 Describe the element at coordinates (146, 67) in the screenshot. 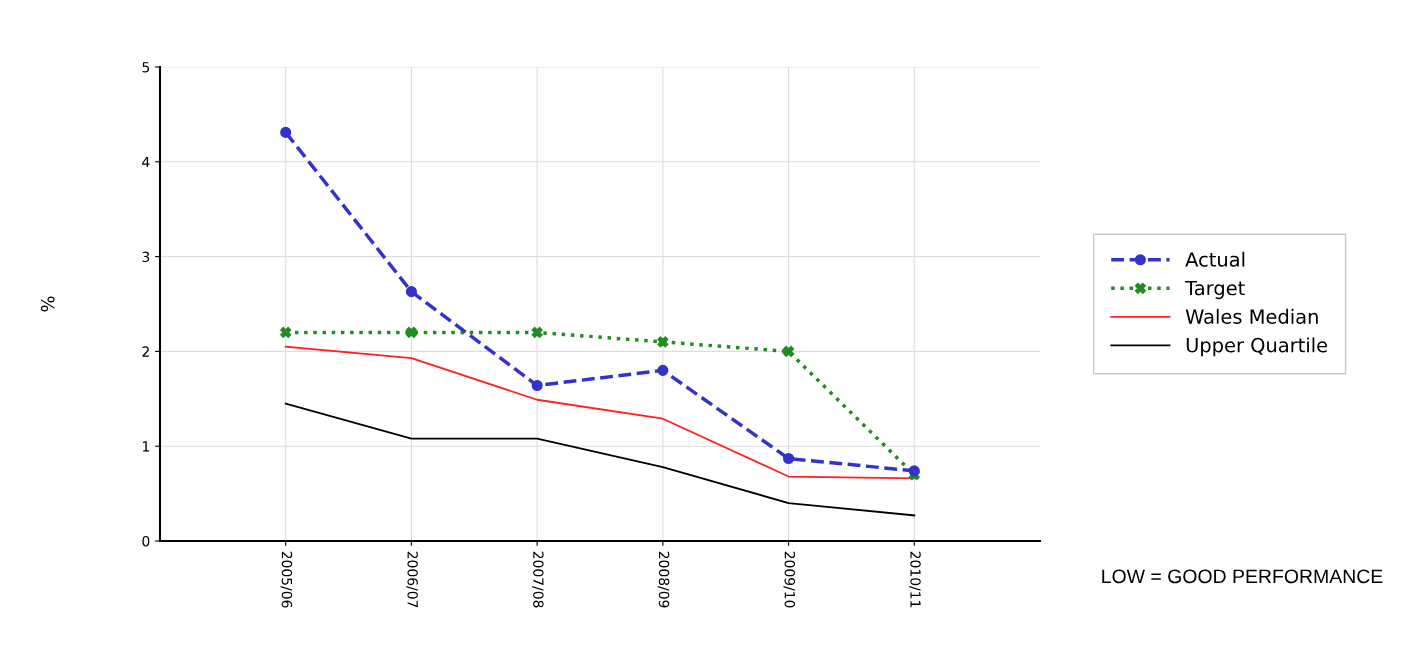

I see `y-tick-label: 5` at that location.